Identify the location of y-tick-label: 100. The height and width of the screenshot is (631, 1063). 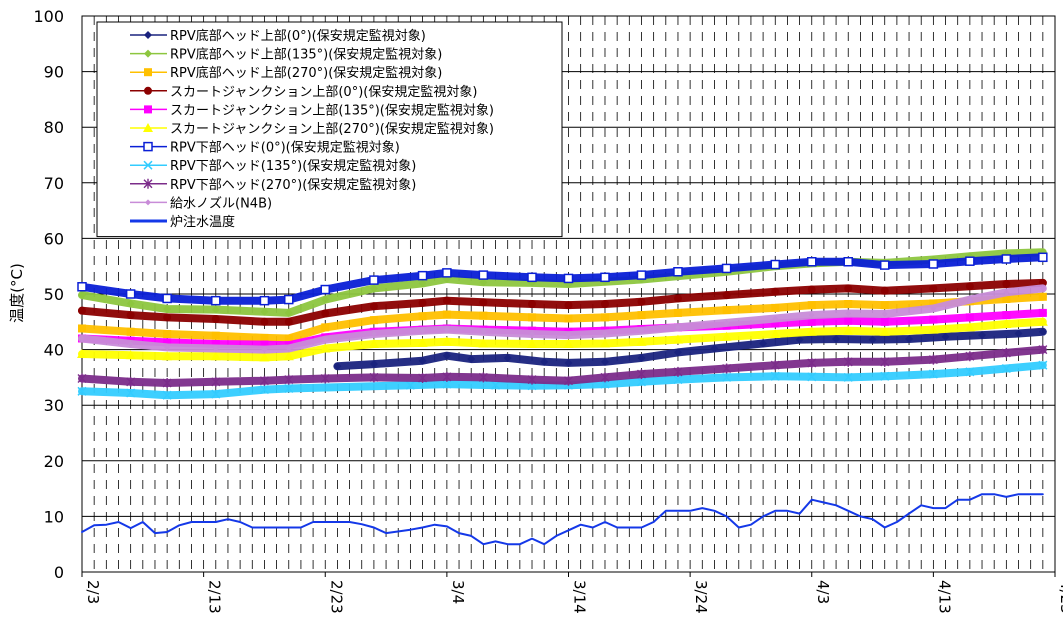
(48, 16).